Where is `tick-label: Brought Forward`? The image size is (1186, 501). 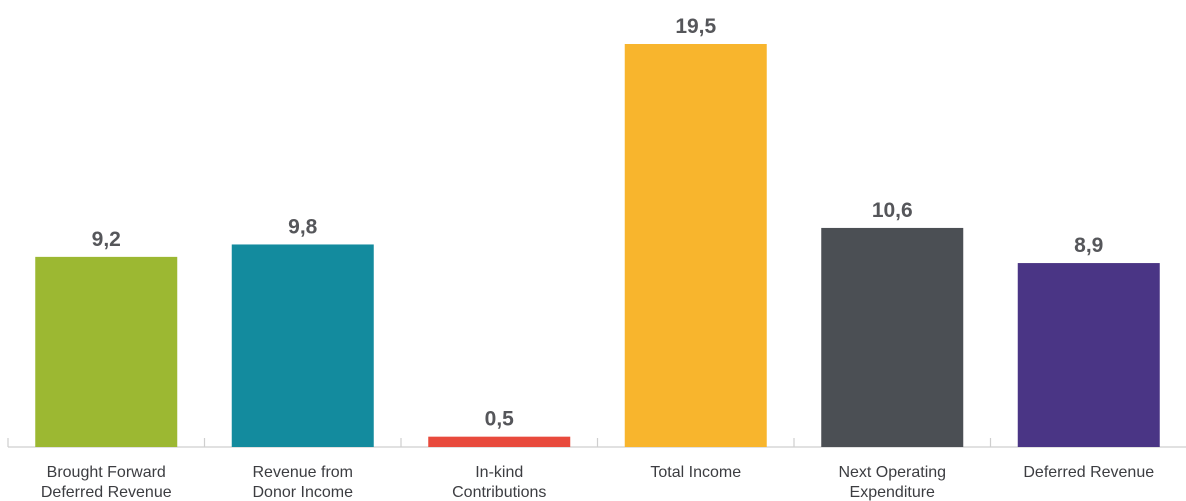
tick-label: Brought Forward is located at coordinates (106, 472).